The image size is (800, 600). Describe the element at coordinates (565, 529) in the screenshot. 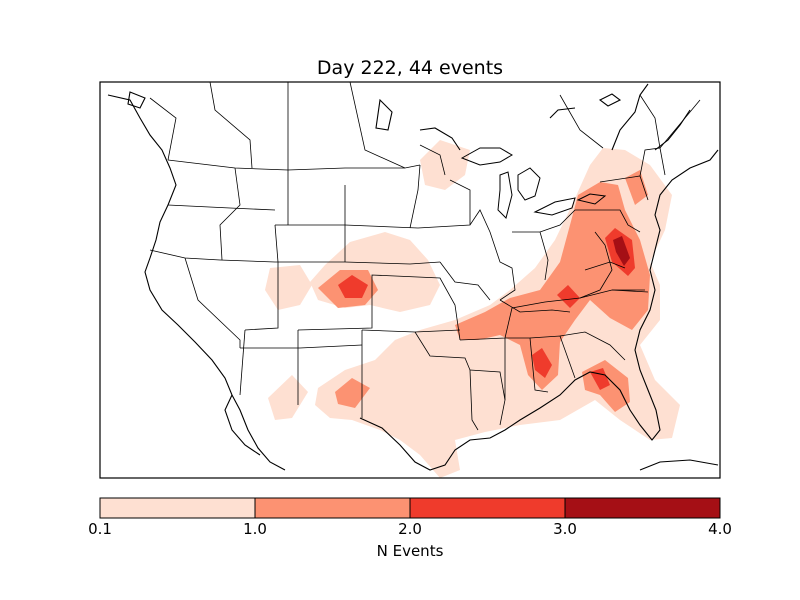

I see `colorbar-tick-label: 3.0` at that location.